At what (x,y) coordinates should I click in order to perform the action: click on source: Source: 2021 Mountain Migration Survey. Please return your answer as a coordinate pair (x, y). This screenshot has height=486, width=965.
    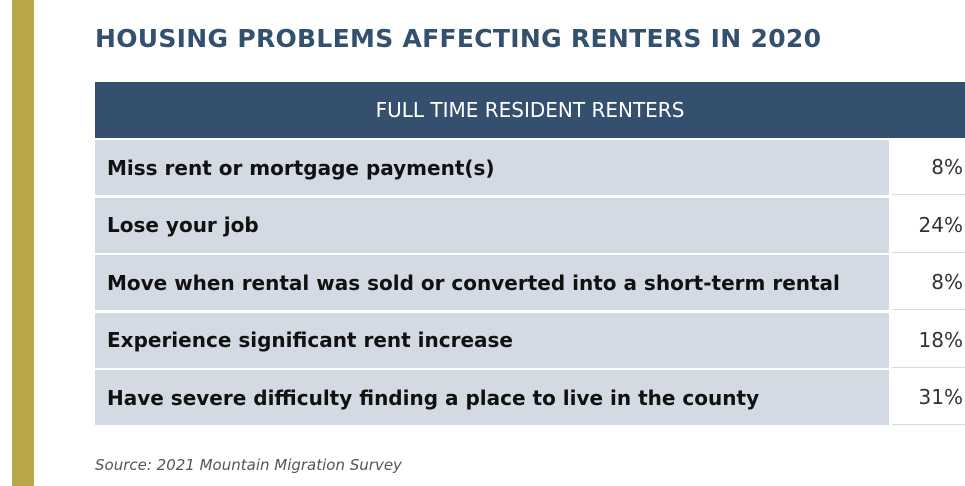
    Looking at the image, I should click on (248, 465).